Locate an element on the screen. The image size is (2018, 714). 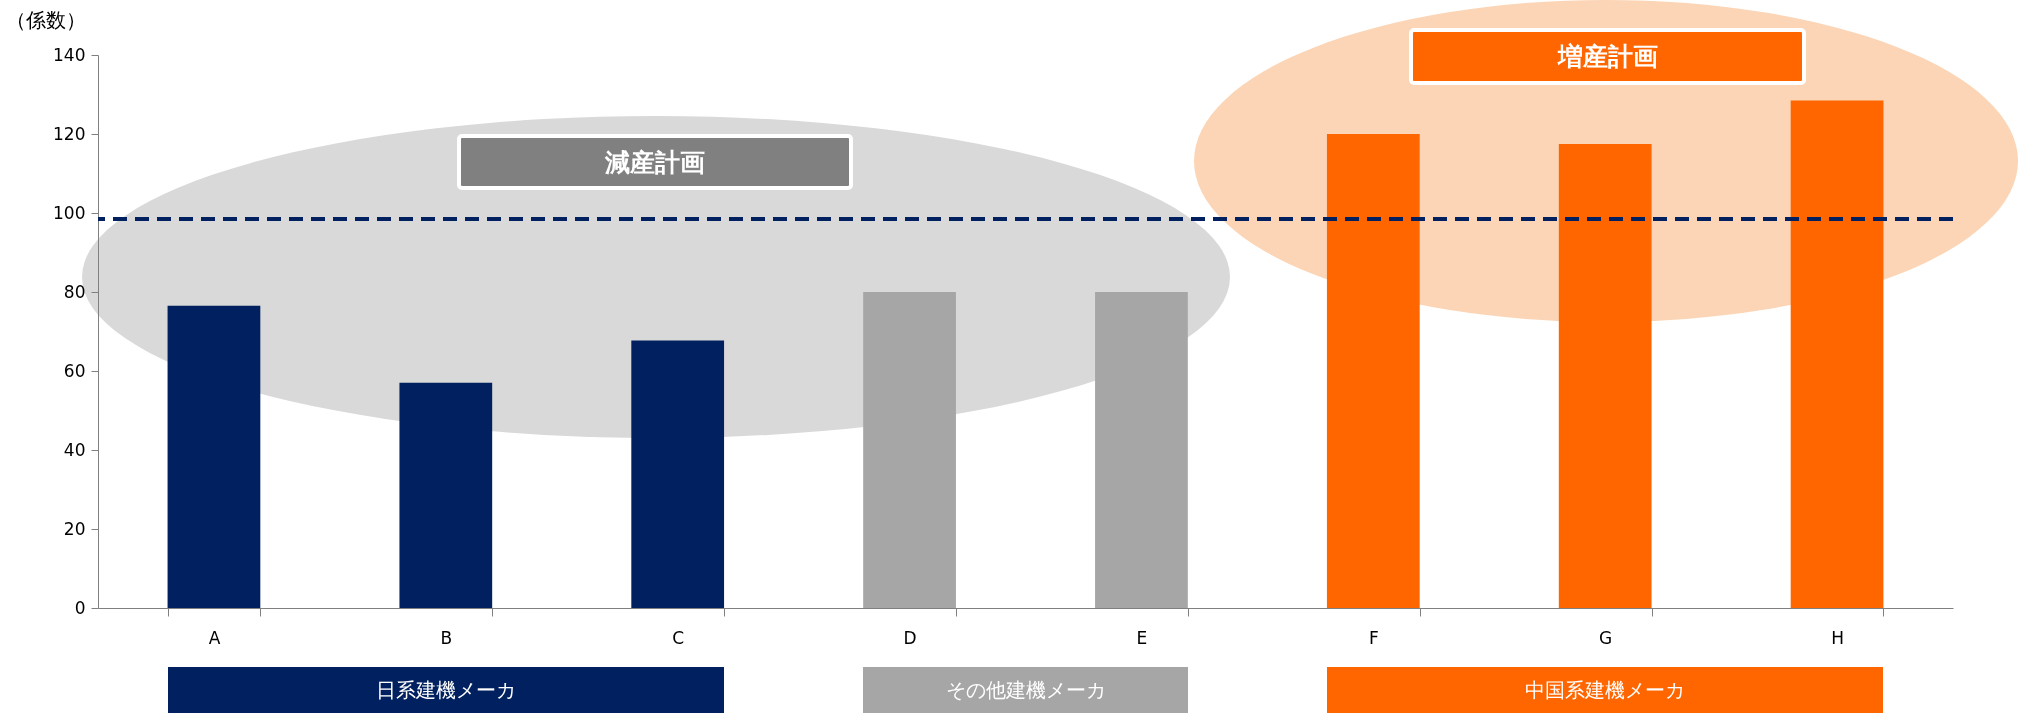
y-tick-label: 140 is located at coordinates (69, 54).